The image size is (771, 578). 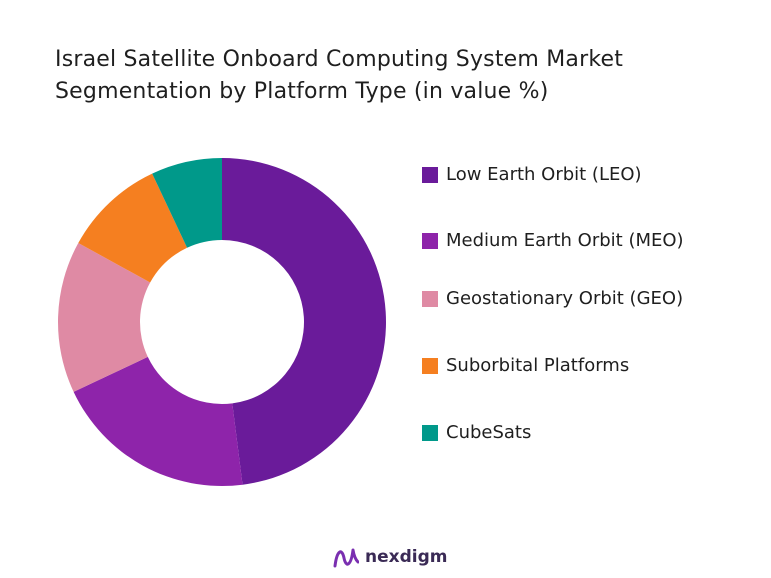 I want to click on legend-label-leo: Low Earth Orbit (LEO), so click(x=544, y=174).